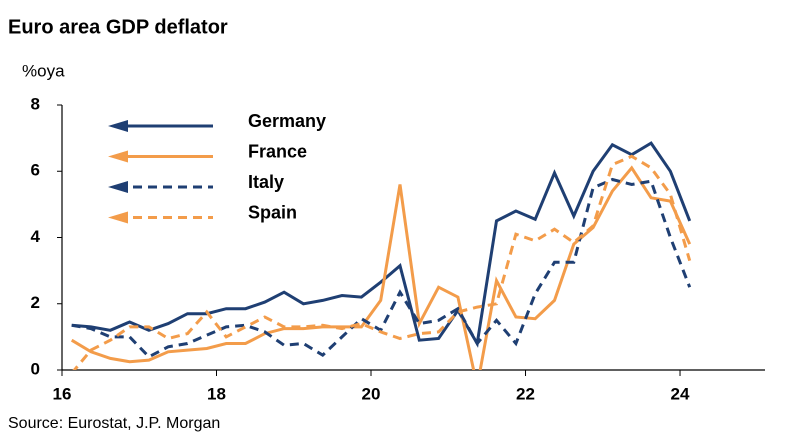 The image size is (805, 446). I want to click on y-tick-label: 8, so click(35, 103).